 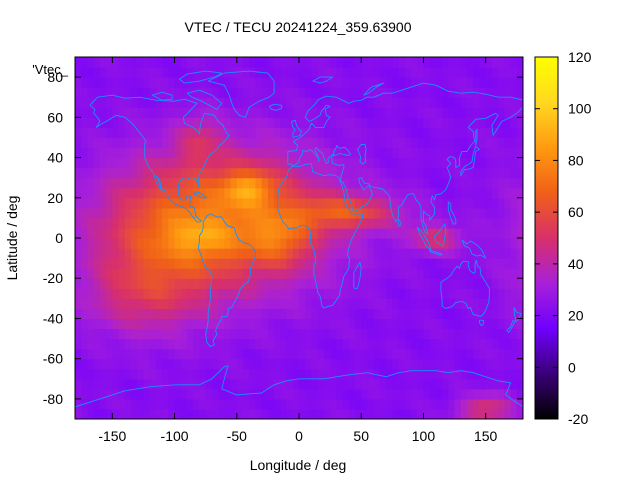 I want to click on coastline-australia, so click(x=465, y=288).